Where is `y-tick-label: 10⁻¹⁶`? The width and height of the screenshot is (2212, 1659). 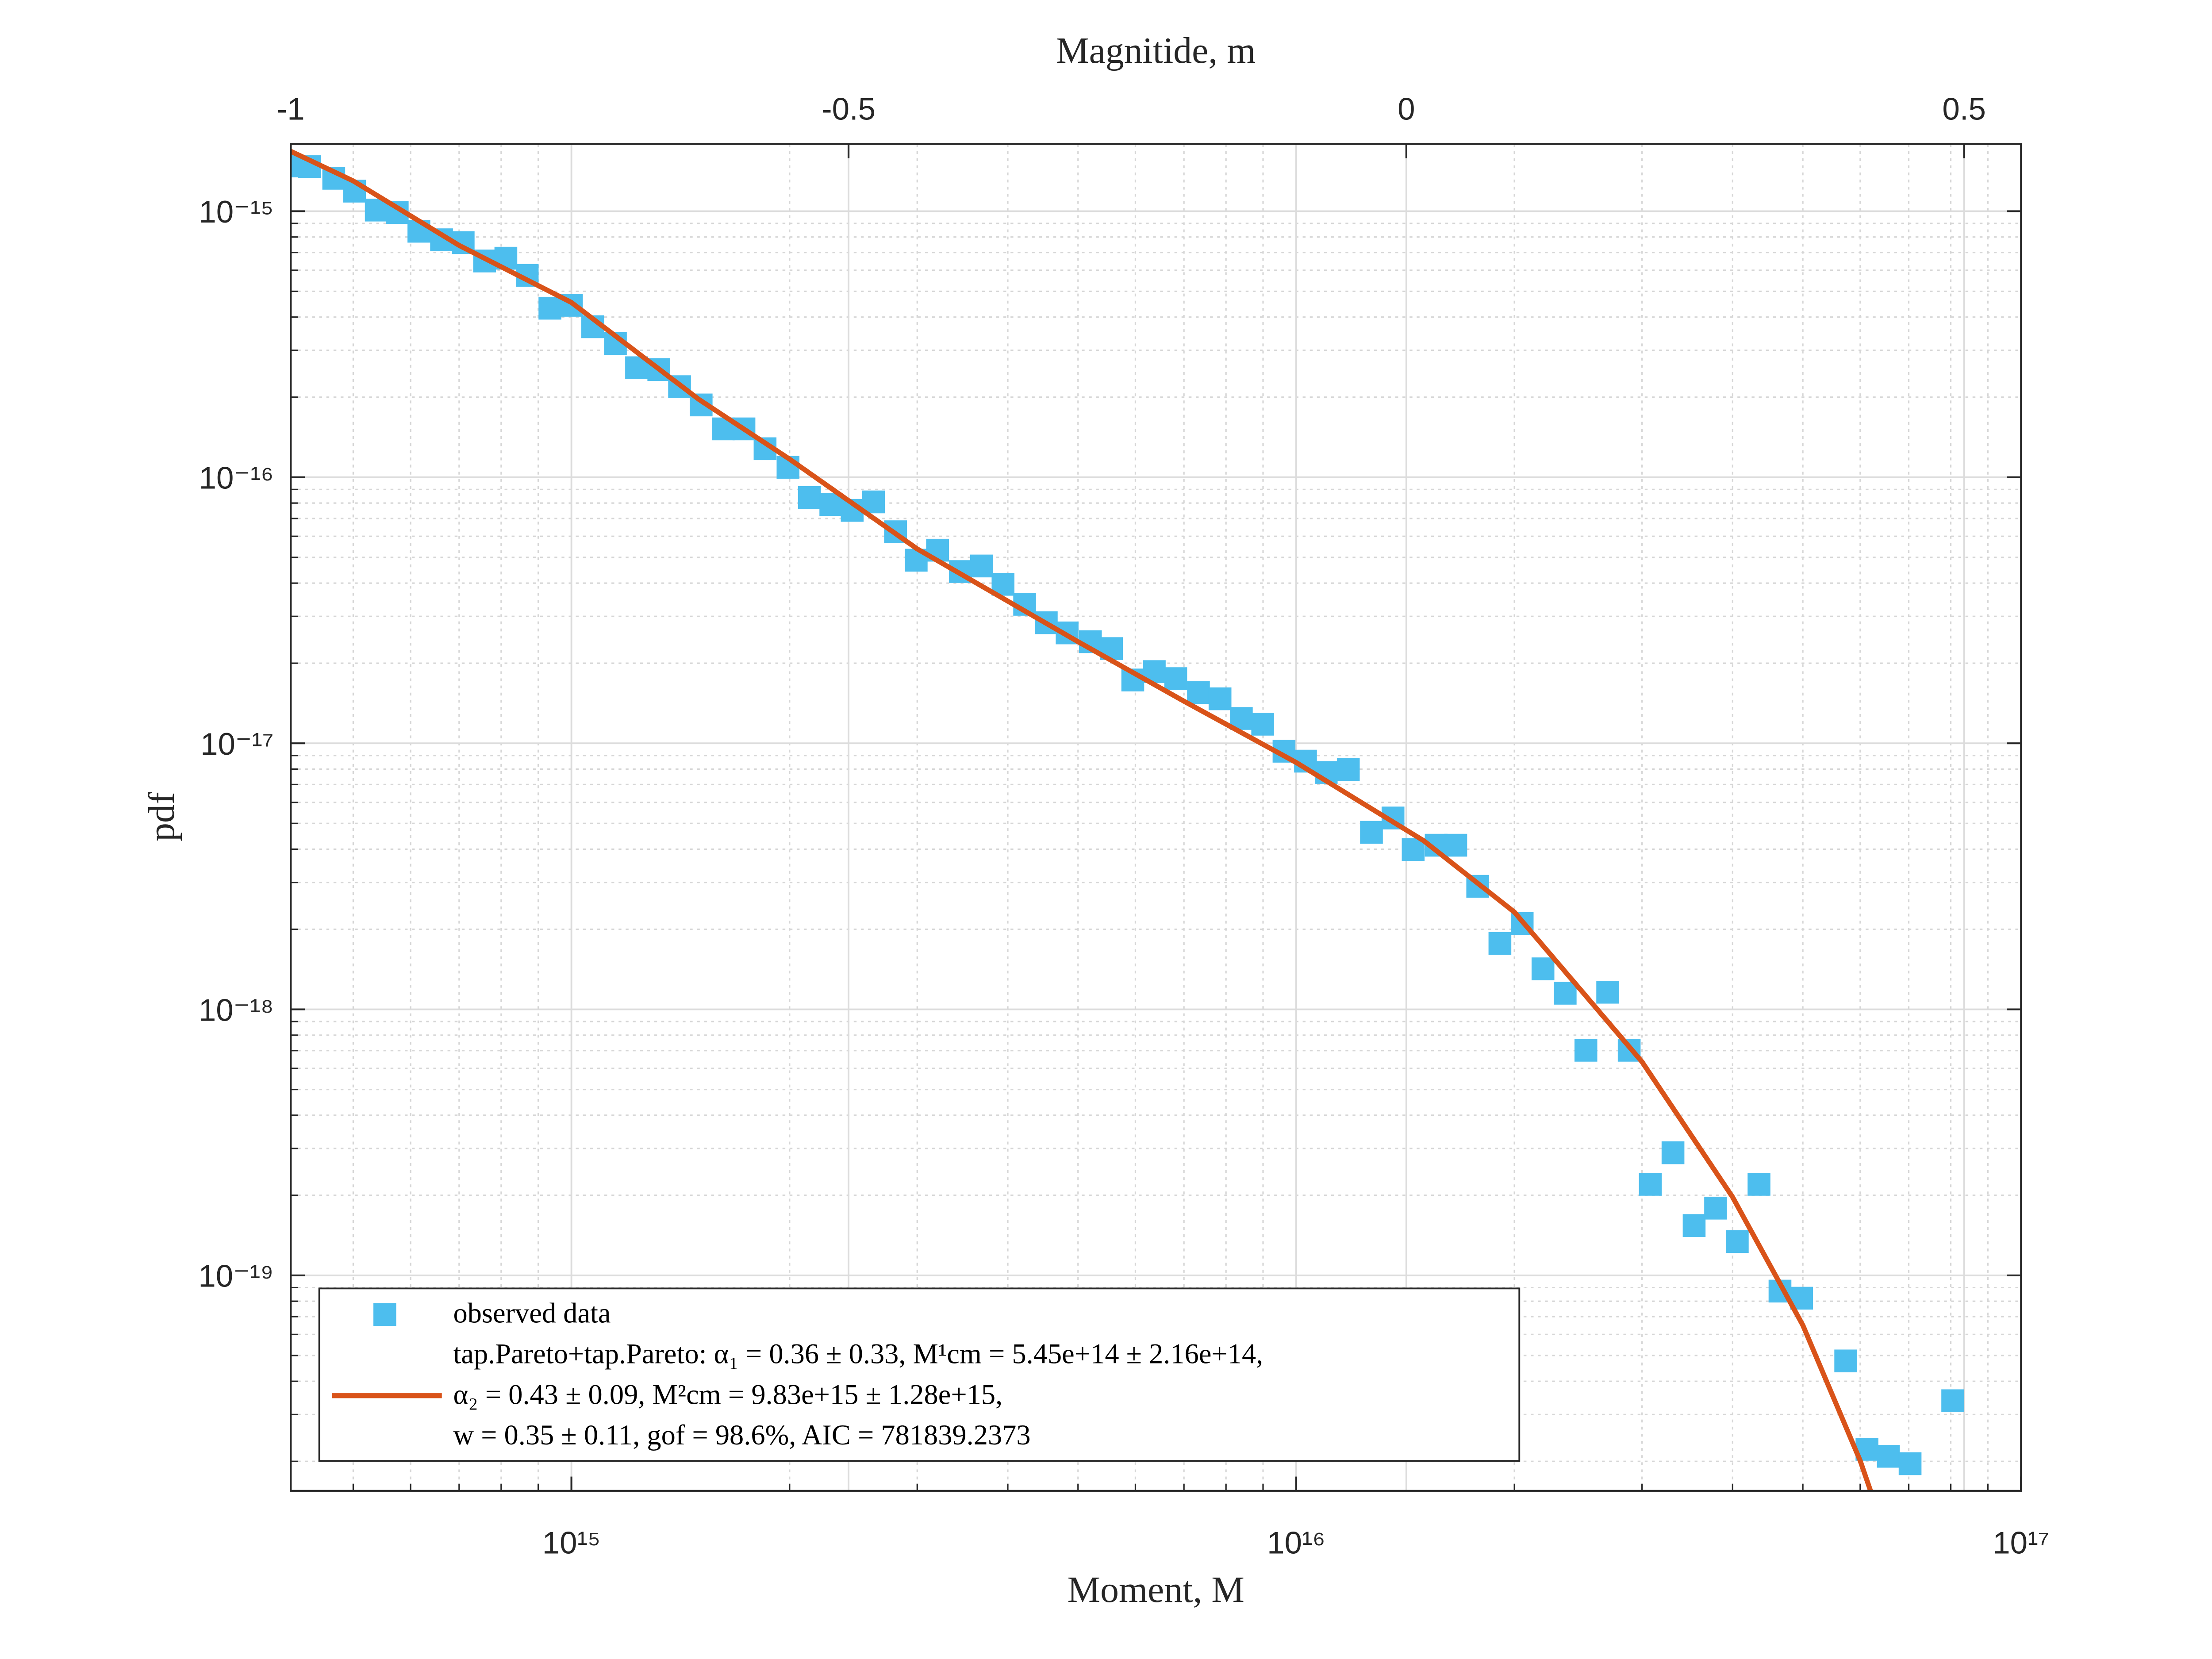 y-tick-label: 10⁻¹⁶ is located at coordinates (237, 479).